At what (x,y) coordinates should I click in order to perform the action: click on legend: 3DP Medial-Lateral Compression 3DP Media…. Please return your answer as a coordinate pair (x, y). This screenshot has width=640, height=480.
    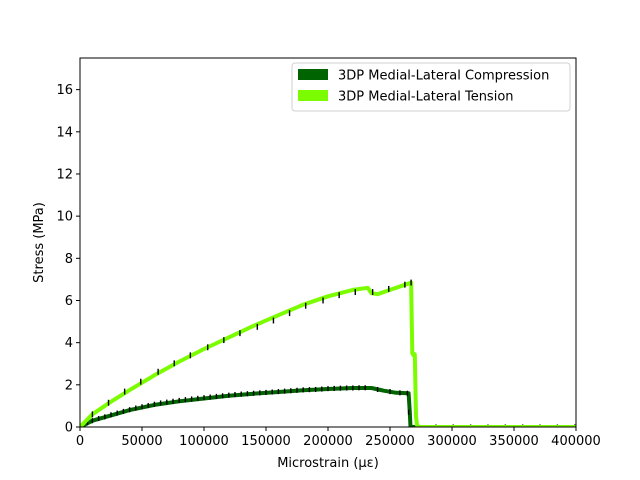
    Looking at the image, I should click on (431, 87).